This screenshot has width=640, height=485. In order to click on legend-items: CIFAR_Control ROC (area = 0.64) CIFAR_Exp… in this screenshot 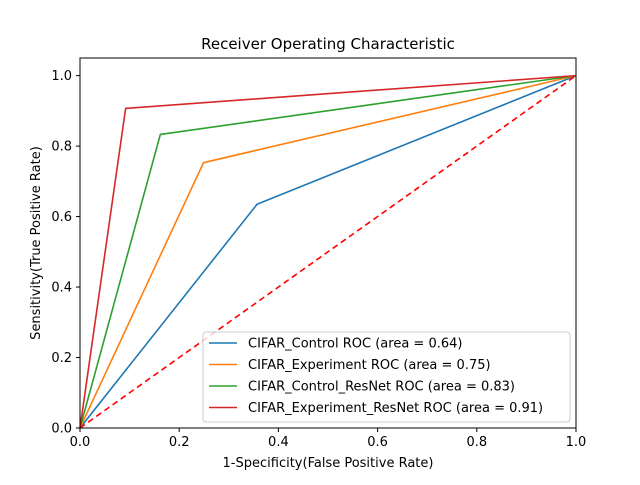, I will do `click(376, 376)`.